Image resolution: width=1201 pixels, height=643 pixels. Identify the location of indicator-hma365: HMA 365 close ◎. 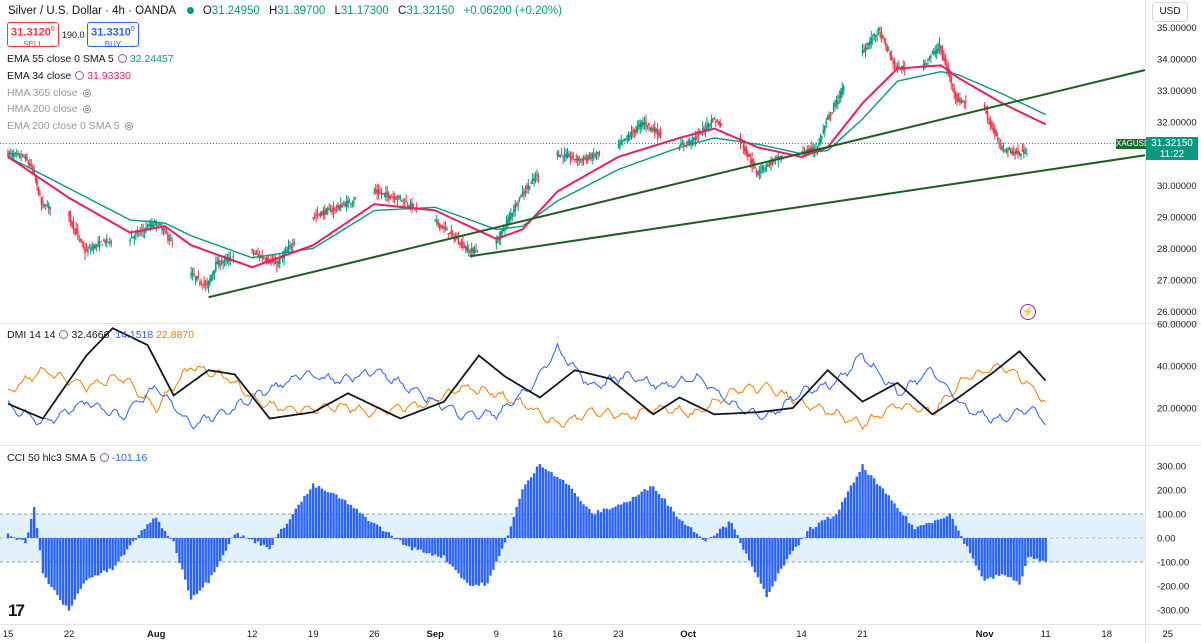
(49, 93).